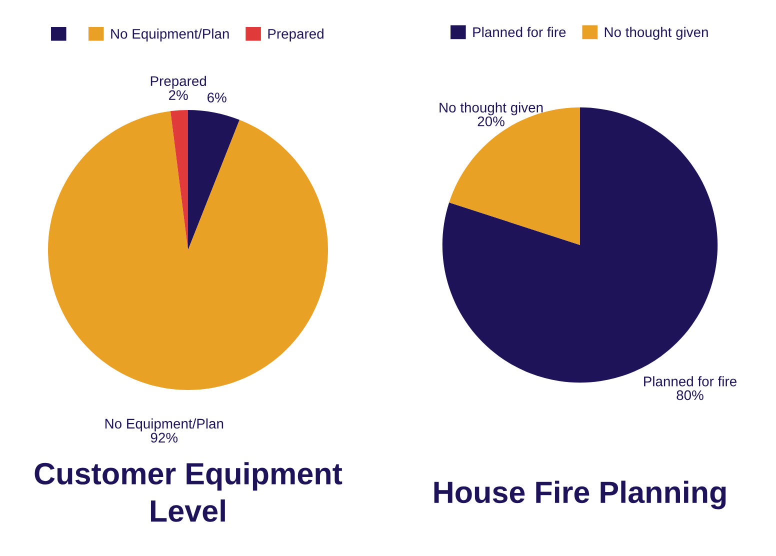  What do you see at coordinates (656, 33) in the screenshot?
I see `legend-label: No thought given` at bounding box center [656, 33].